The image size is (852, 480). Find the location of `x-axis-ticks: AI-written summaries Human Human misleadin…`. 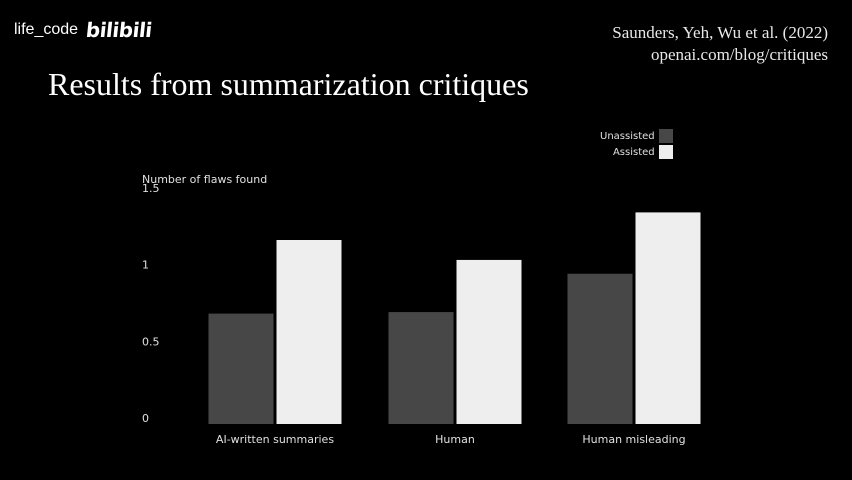

x-axis-ticks: AI-written summaries Human Human misleadin… is located at coordinates (451, 439).